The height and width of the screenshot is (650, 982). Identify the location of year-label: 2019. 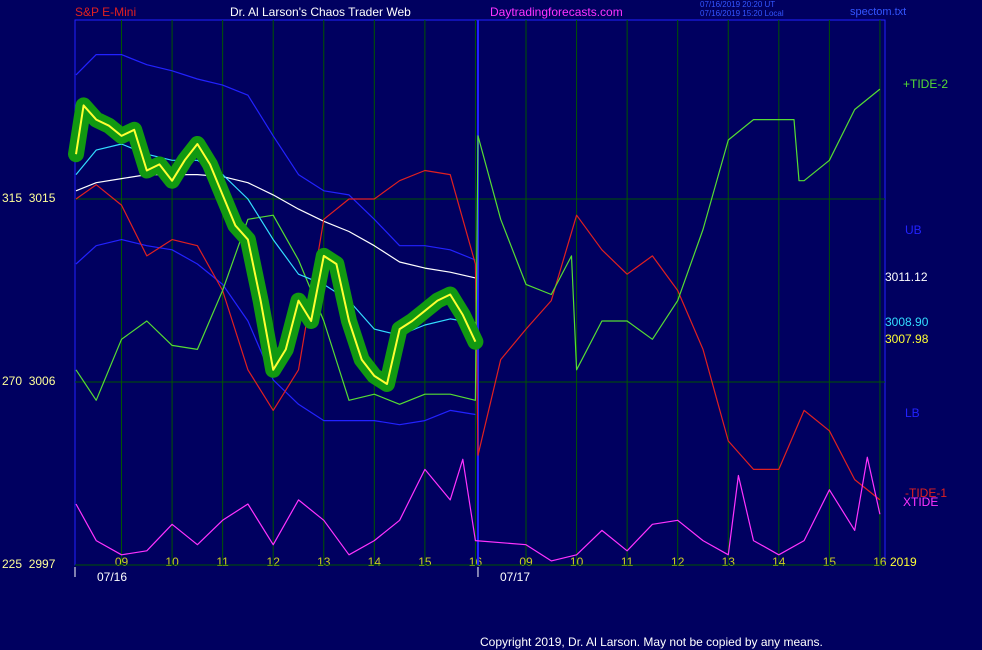
(903, 562).